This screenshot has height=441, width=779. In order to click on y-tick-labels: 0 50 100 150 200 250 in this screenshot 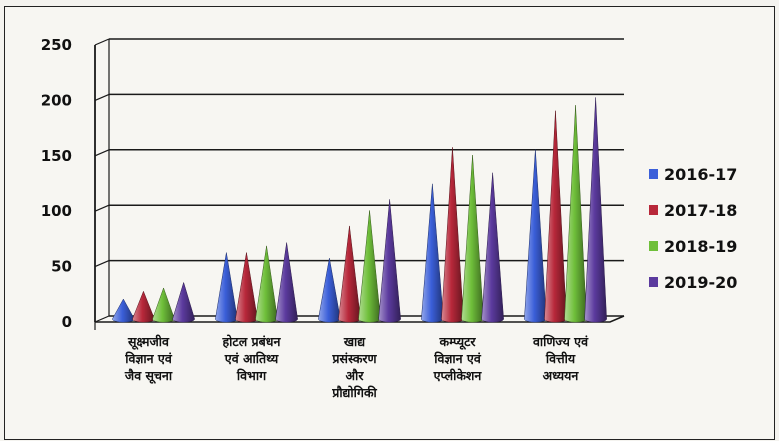, I will do `click(56, 183)`.